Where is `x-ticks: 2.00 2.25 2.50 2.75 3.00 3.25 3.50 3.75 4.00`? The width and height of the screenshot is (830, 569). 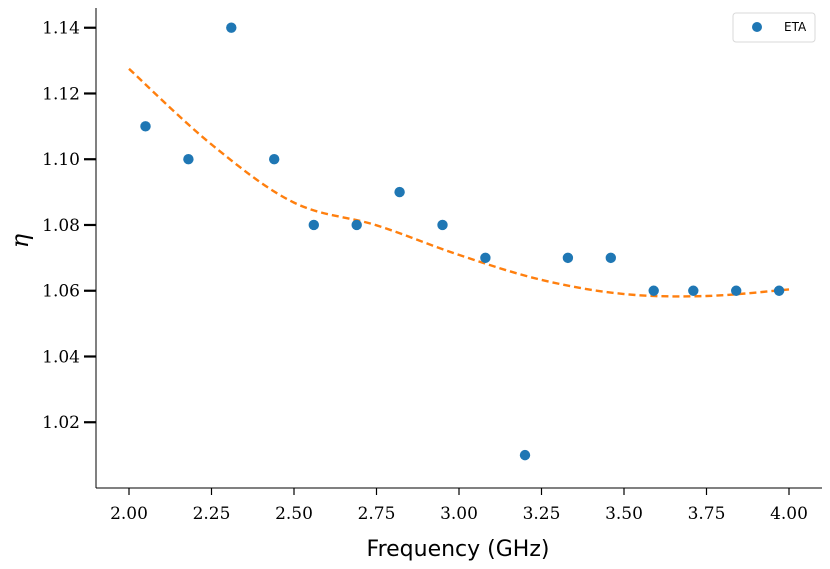
x-ticks: 2.00 2.25 2.50 2.75 3.00 3.25 3.50 3.75 4.00 is located at coordinates (459, 506).